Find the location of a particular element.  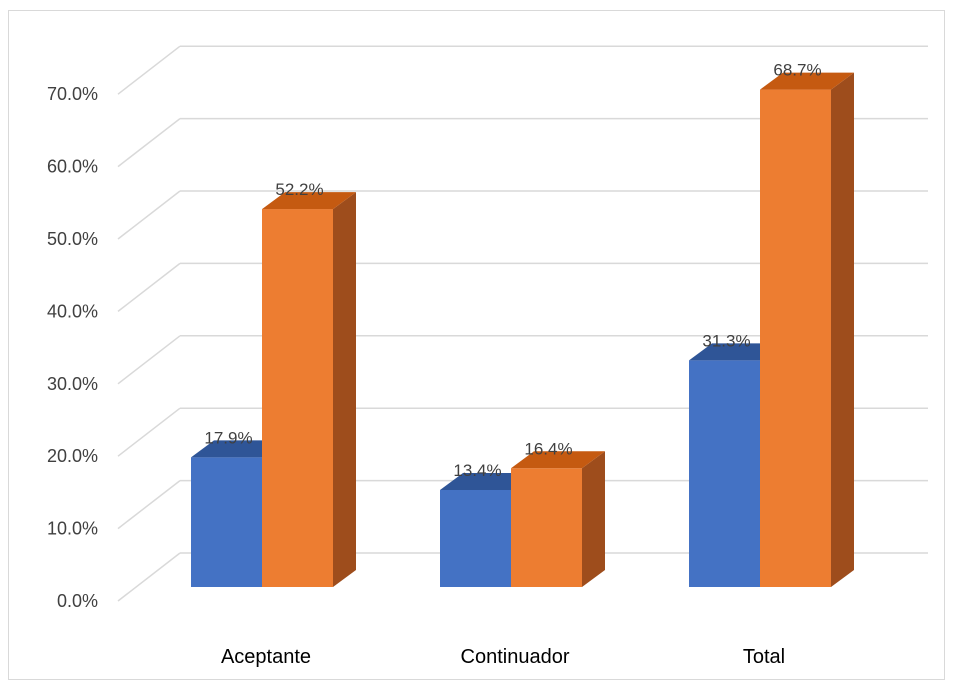

data-label: 68.7% is located at coordinates (797, 70).